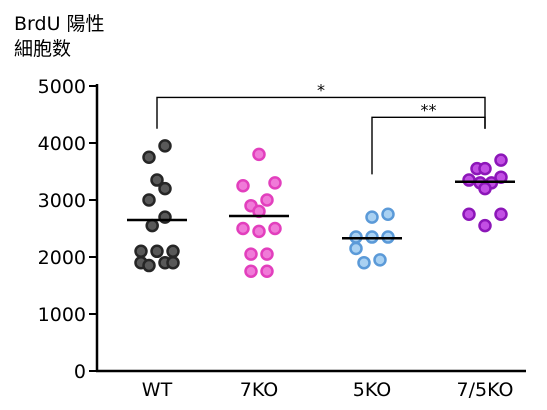  Describe the element at coordinates (59, 37) in the screenshot. I see `y-axis-title: BrdU 陽性 細胞数` at that location.